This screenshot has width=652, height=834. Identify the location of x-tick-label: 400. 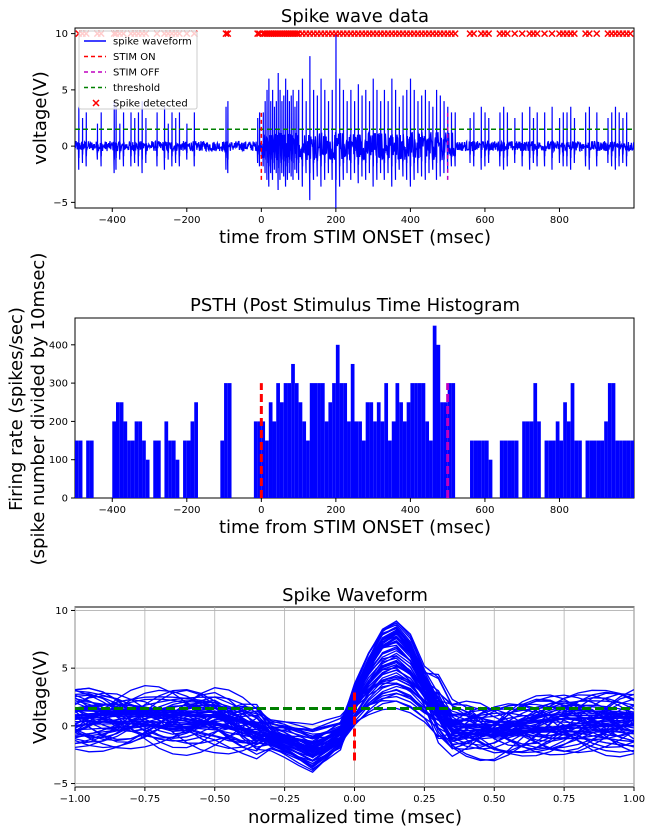
(410, 510).